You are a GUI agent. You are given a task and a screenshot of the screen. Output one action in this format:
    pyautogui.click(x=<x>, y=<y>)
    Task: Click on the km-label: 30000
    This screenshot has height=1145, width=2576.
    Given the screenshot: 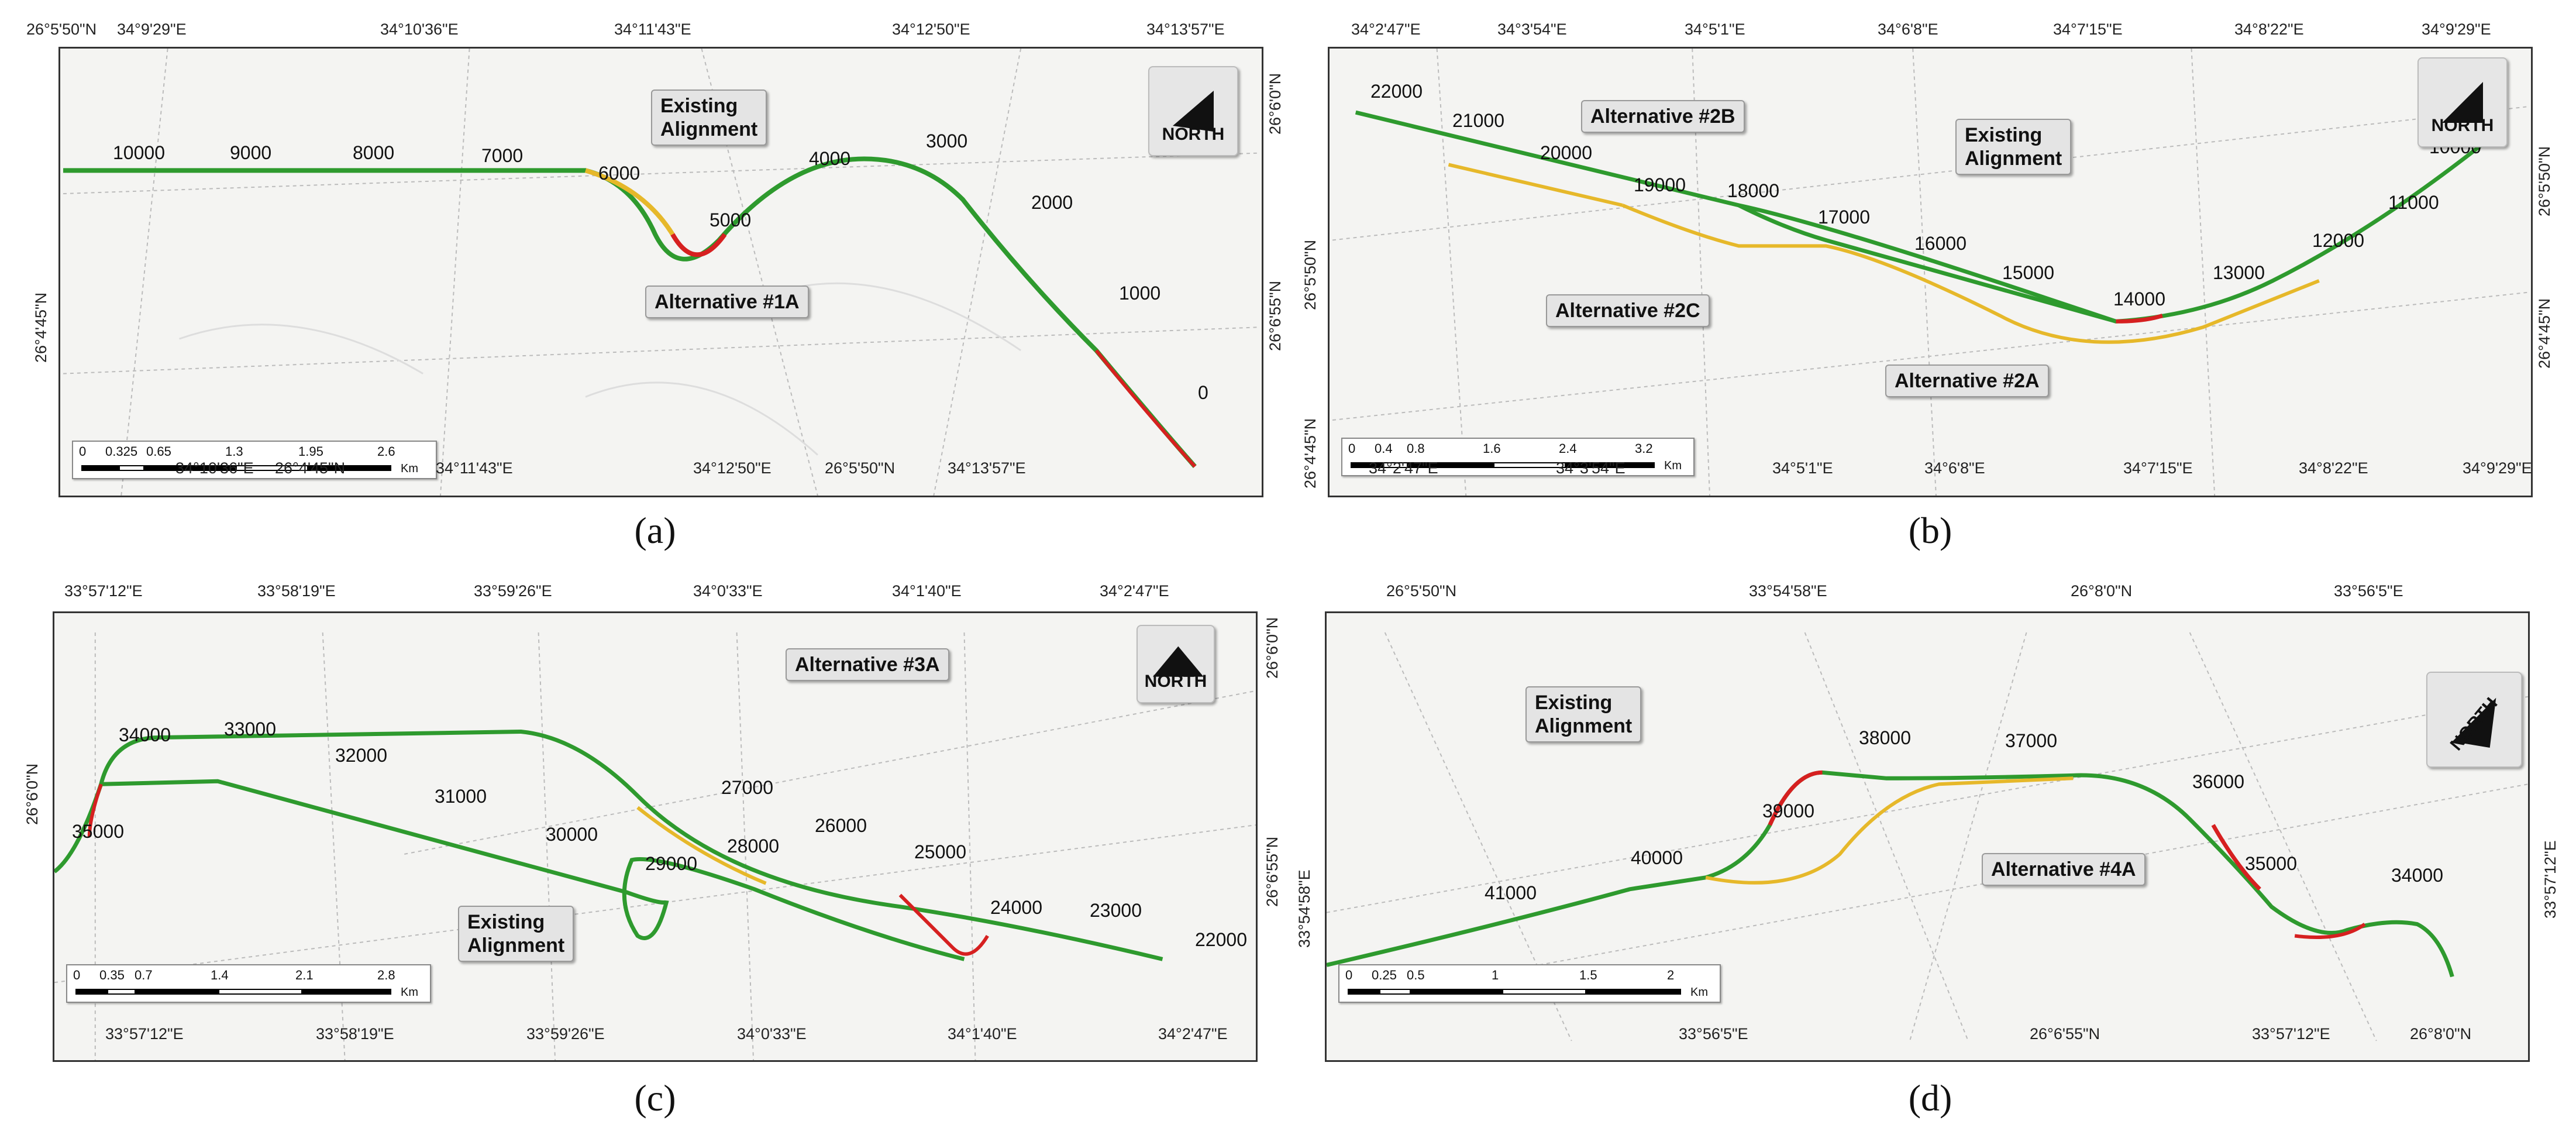 What is the action you would take?
    pyautogui.click(x=572, y=834)
    